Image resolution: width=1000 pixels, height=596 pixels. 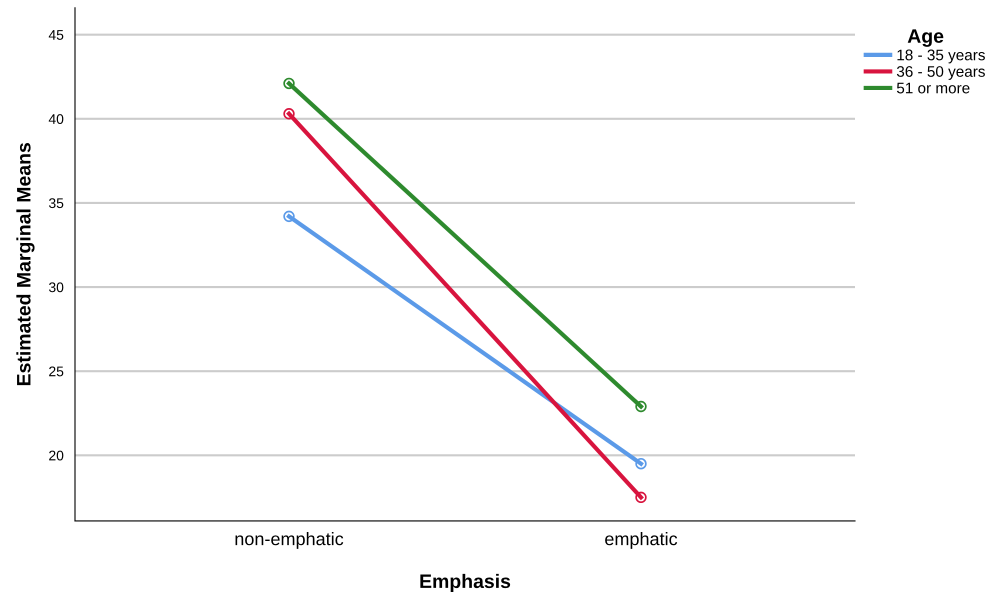 What do you see at coordinates (56, 371) in the screenshot?
I see `y-tick-label: 25` at bounding box center [56, 371].